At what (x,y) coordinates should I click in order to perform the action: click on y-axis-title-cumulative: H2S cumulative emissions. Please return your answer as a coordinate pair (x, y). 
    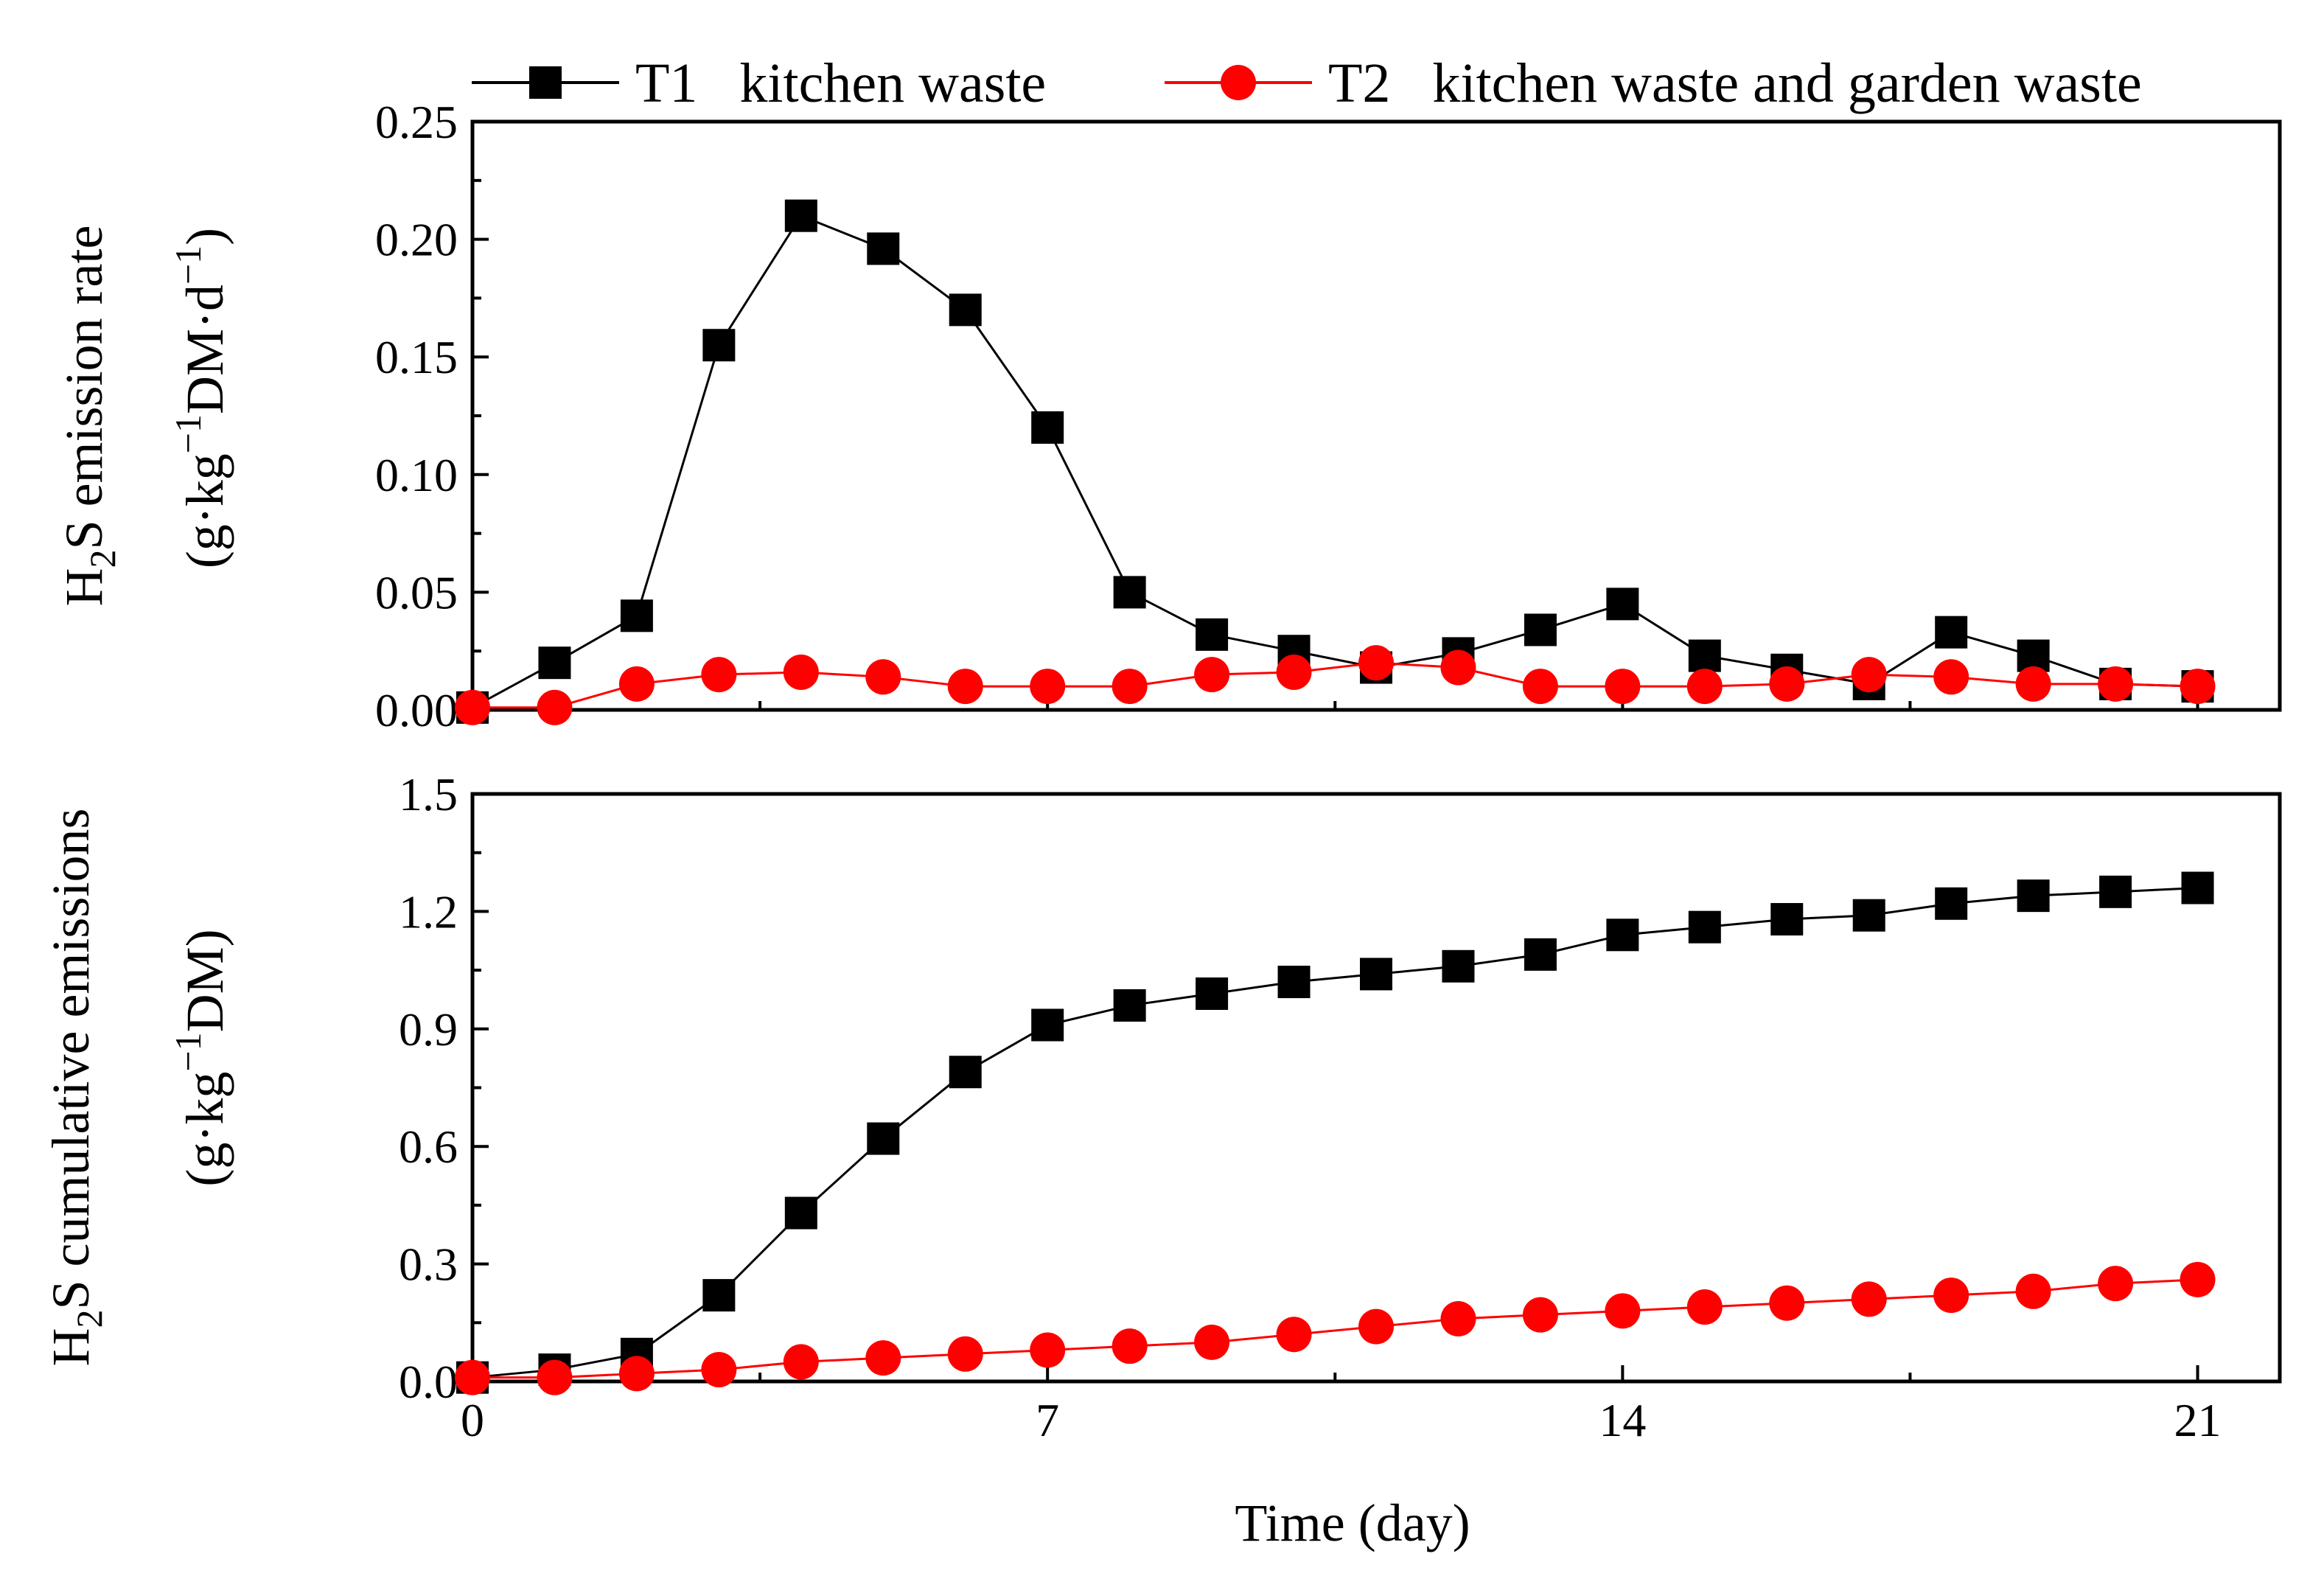
    Looking at the image, I should click on (75, 1088).